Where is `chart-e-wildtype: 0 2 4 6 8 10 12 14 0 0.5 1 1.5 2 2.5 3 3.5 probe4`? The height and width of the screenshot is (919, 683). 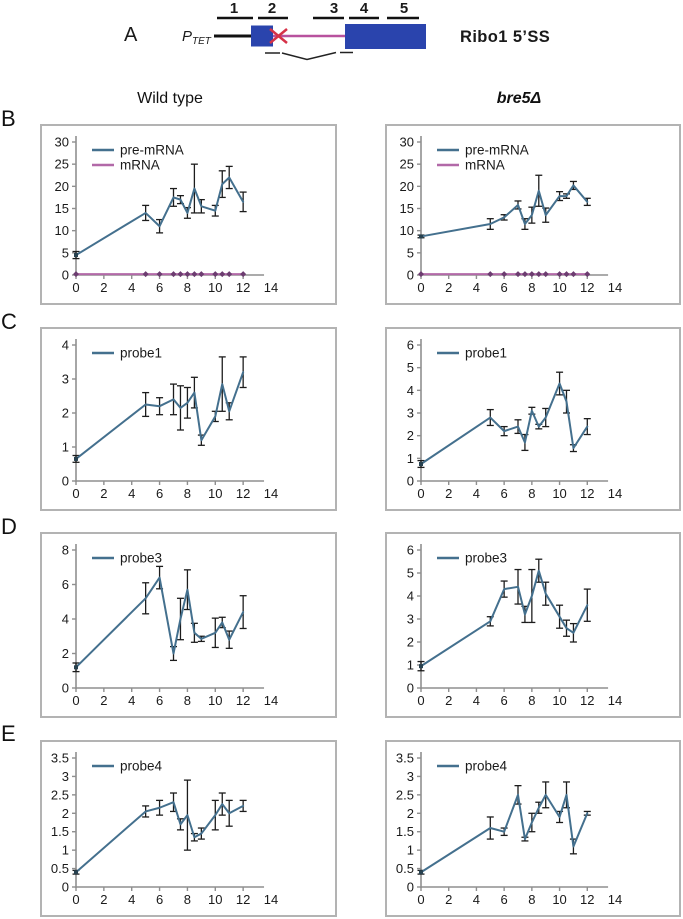
chart-e-wildtype: 0 2 4 6 8 10 12 14 0 0.5 1 1.5 2 2.5 3 3.5 probe4 is located at coordinates (188, 828).